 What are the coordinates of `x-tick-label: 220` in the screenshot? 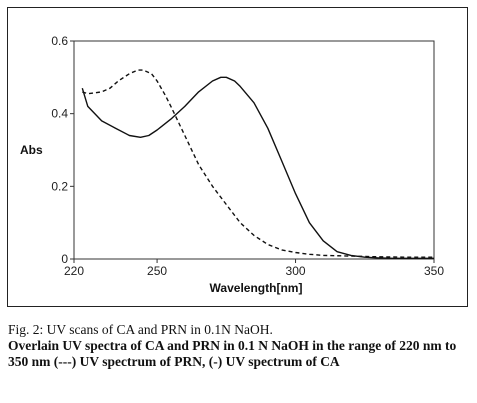 It's located at (74, 271).